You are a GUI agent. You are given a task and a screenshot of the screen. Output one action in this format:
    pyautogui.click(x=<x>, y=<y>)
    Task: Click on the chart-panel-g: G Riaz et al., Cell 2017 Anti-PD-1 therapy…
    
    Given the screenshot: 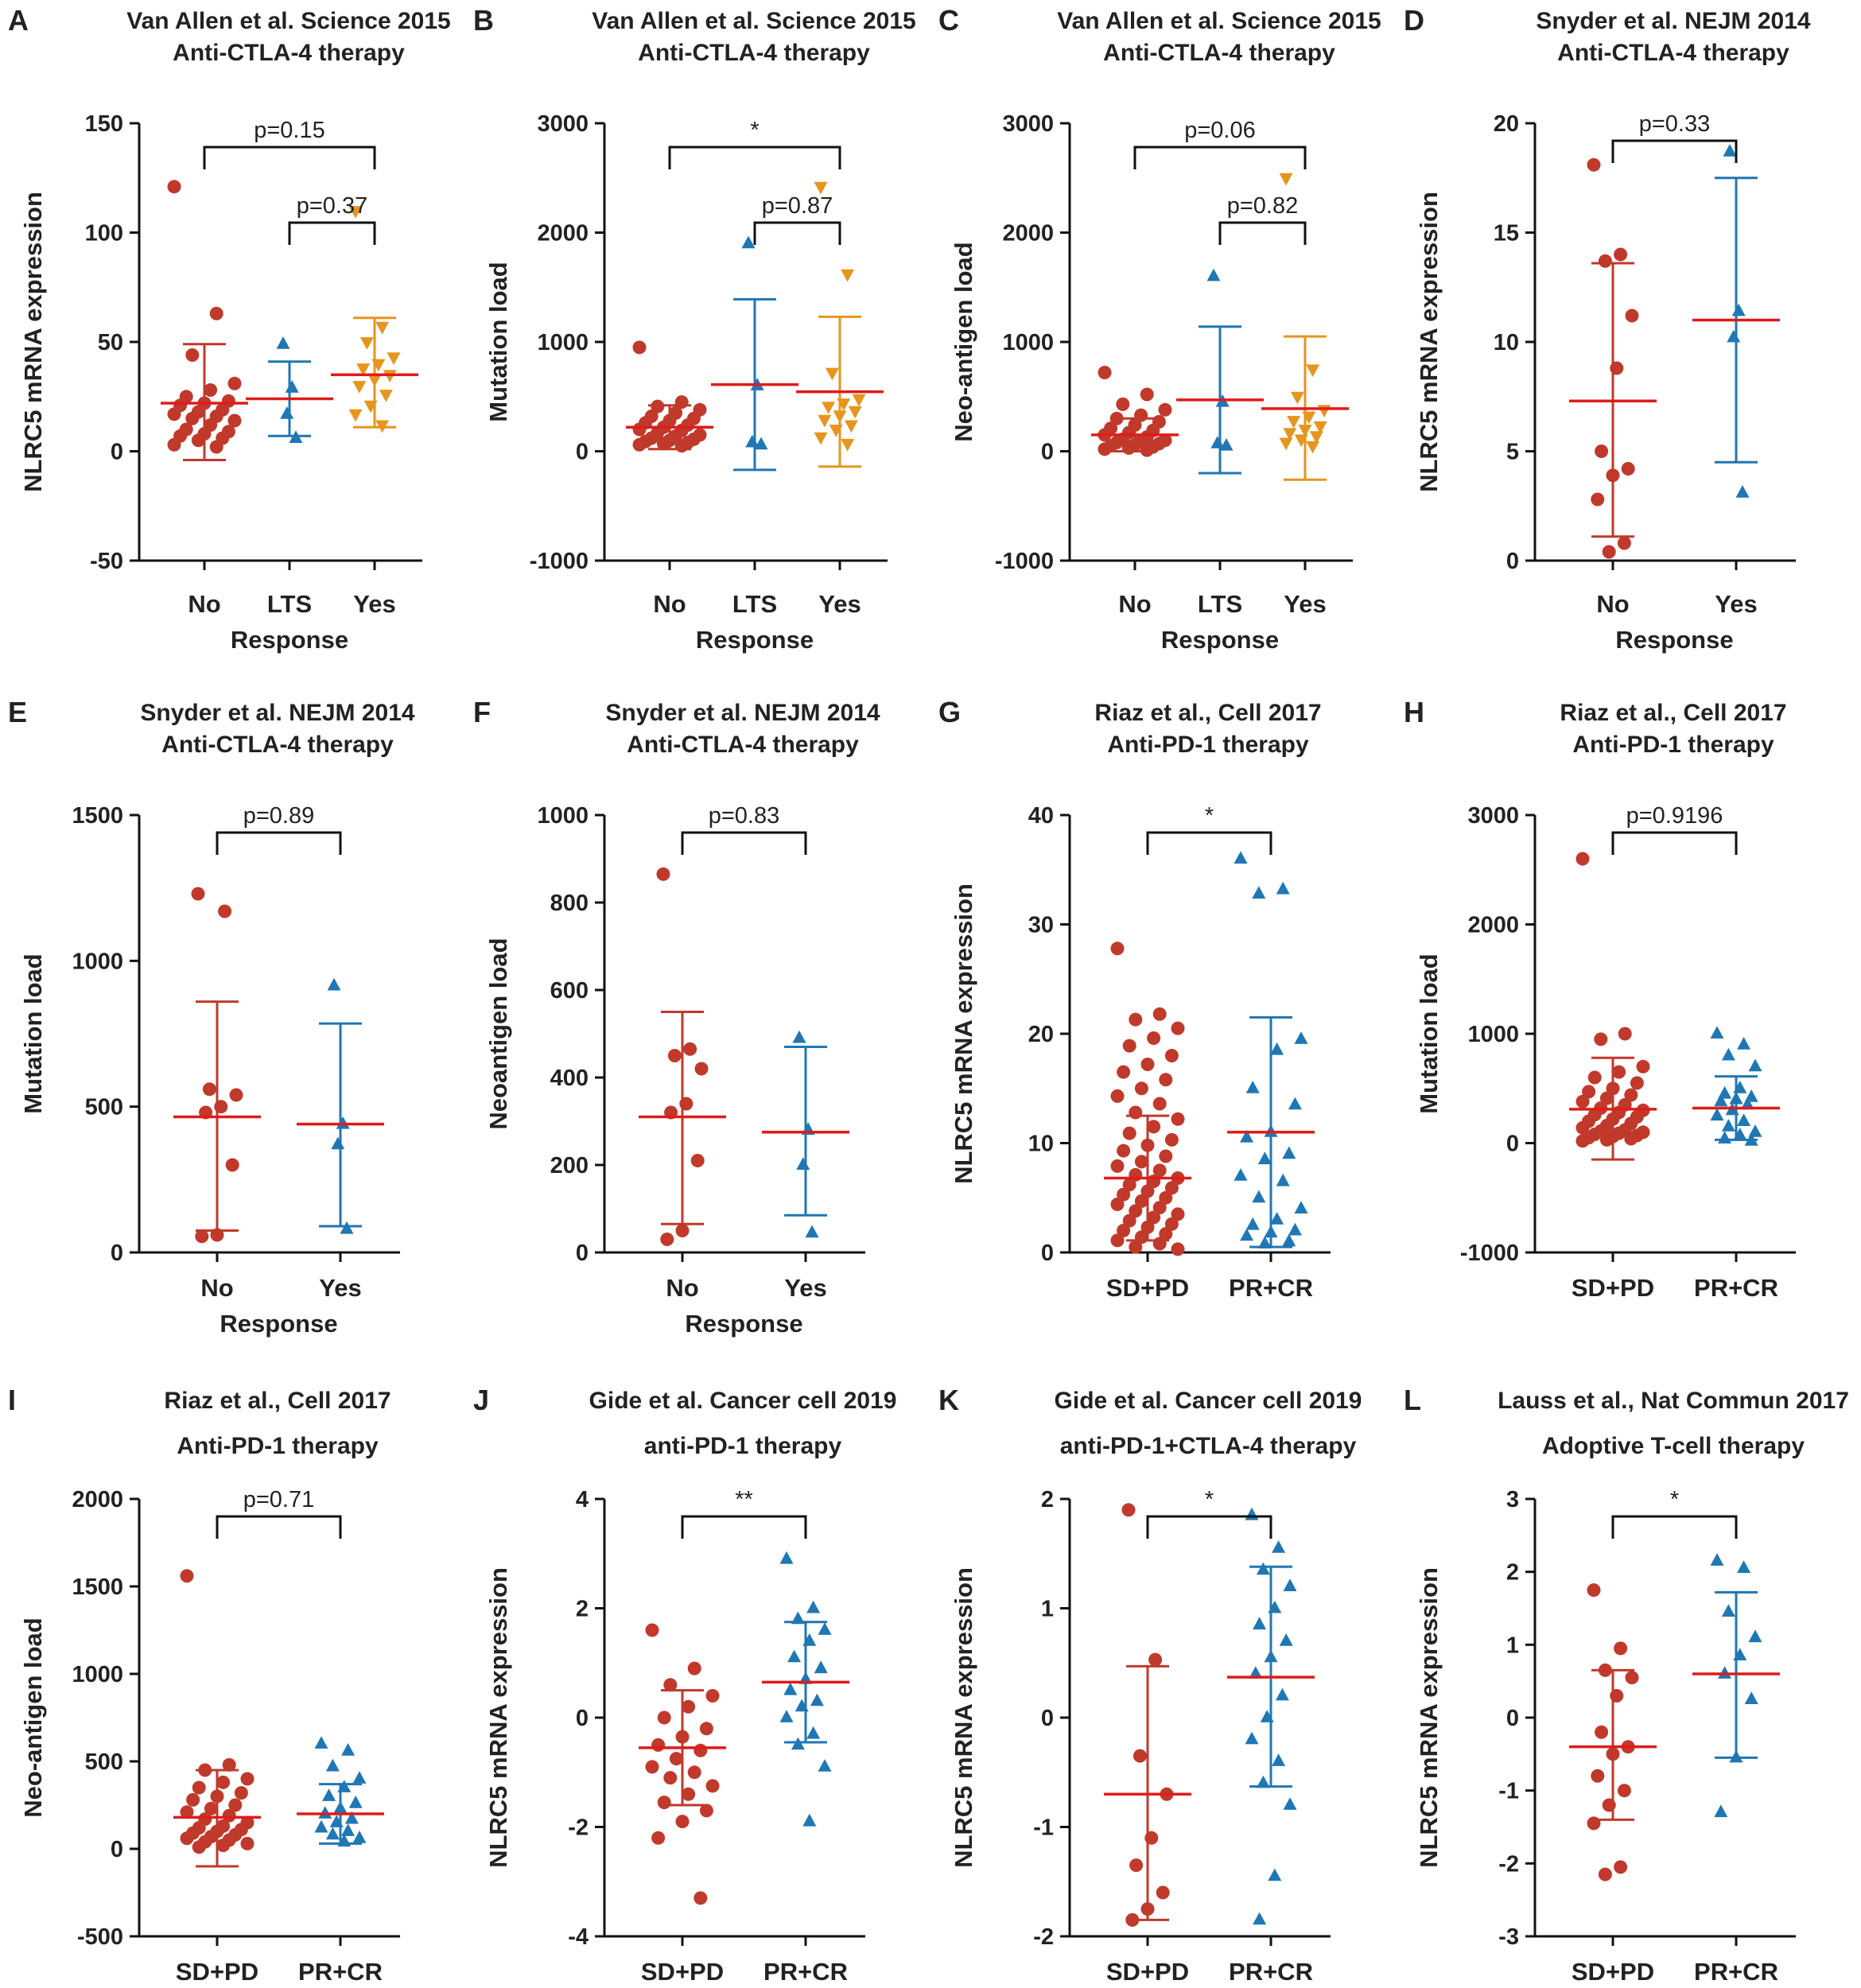 What is the action you would take?
    pyautogui.click(x=1134, y=999)
    